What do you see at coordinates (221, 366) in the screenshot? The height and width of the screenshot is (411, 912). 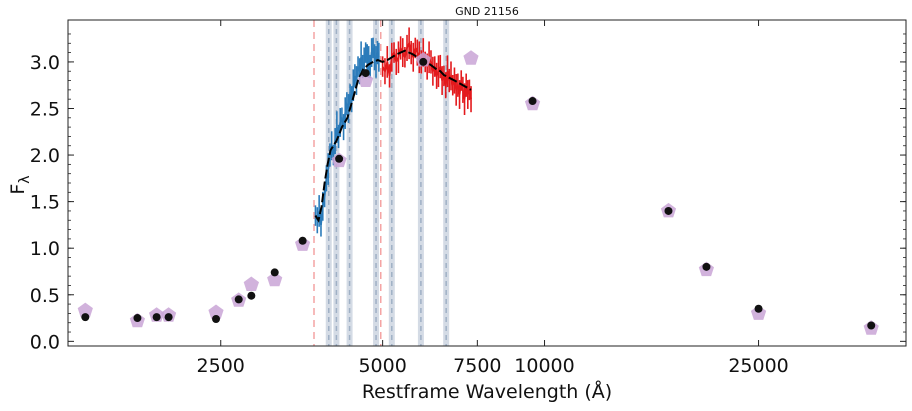 I see `x-tick-label-0: 2500` at bounding box center [221, 366].